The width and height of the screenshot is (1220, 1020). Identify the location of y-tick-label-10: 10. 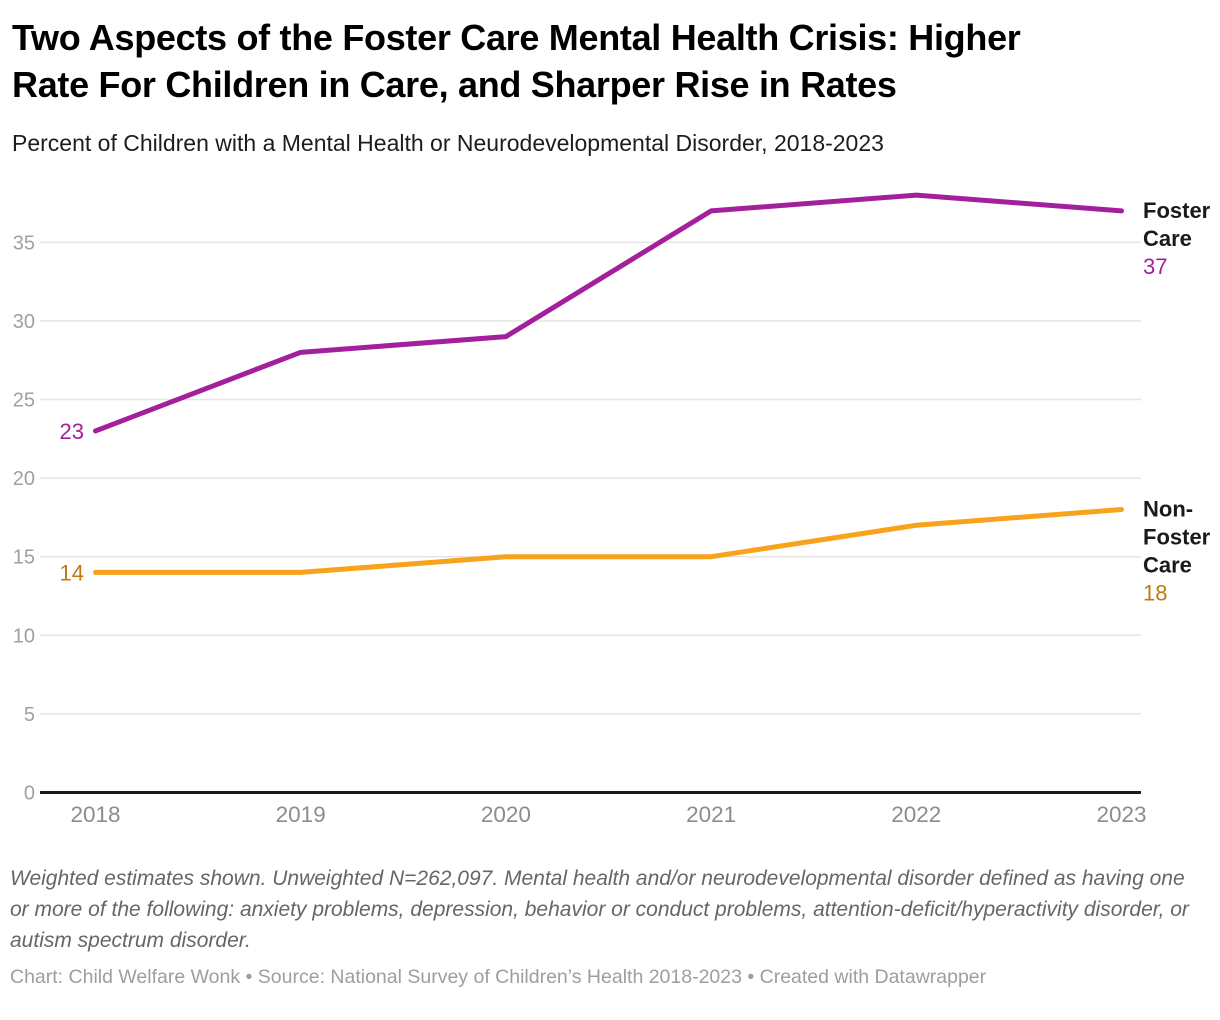
(24, 636).